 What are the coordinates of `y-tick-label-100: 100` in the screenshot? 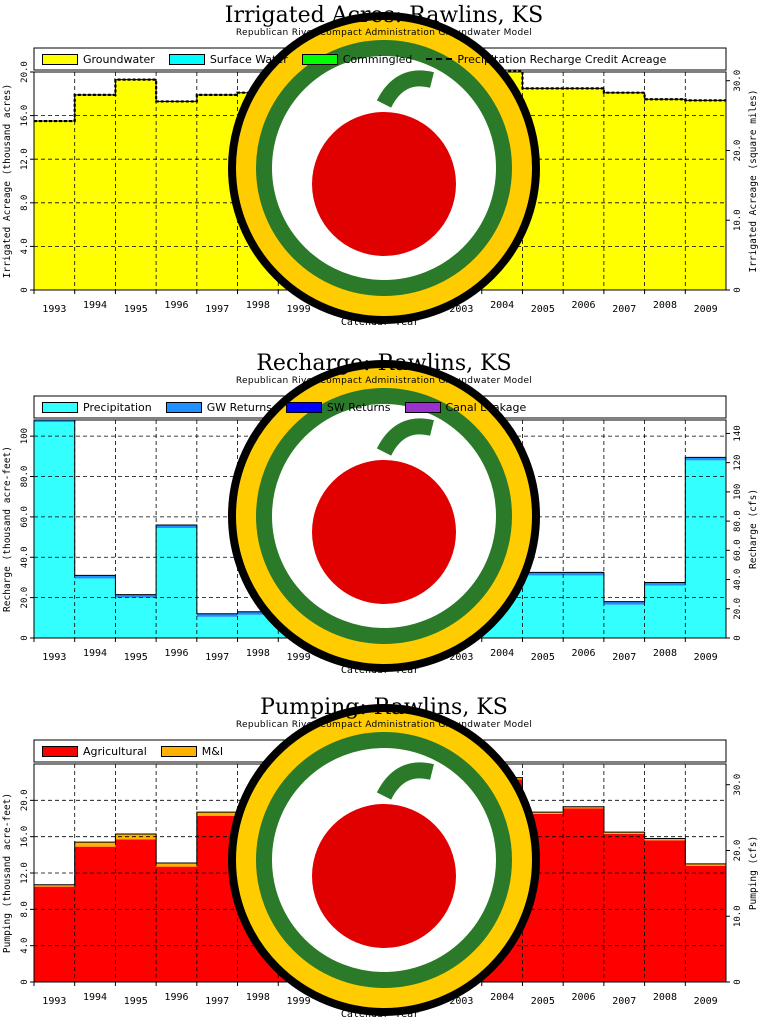 It's located at (25, 436).